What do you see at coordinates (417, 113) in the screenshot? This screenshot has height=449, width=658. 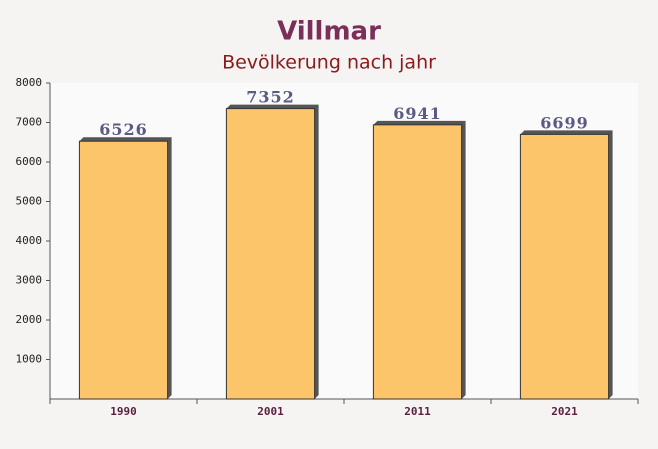 I see `value-label: 6941` at bounding box center [417, 113].